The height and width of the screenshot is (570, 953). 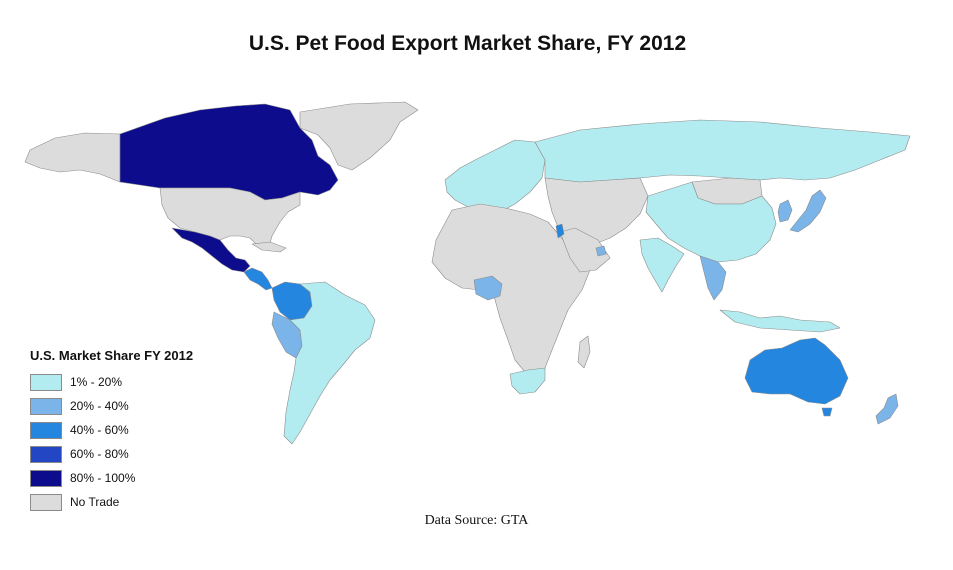 I want to click on region-nigeria, so click(x=488, y=288).